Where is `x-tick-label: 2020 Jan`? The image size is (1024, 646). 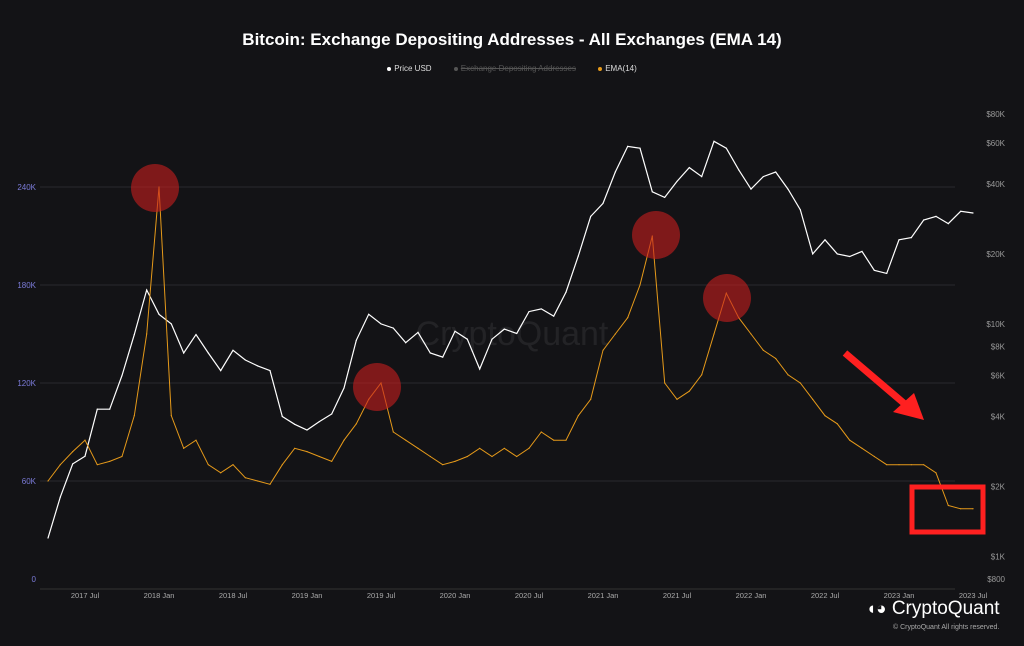
x-tick-label: 2020 Jan is located at coordinates (455, 595).